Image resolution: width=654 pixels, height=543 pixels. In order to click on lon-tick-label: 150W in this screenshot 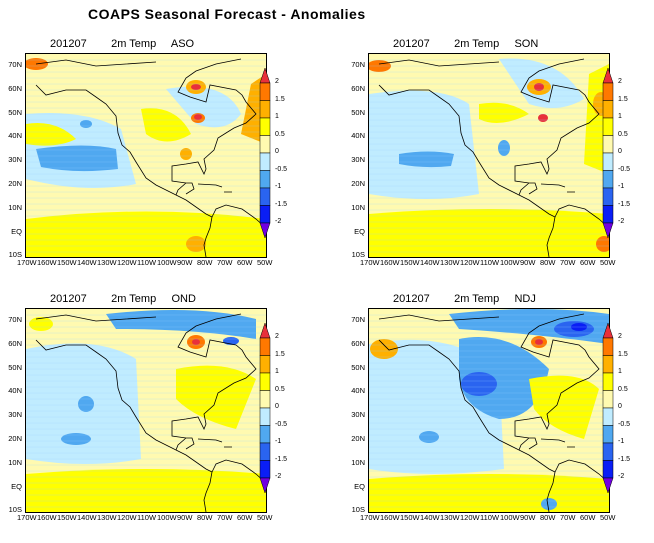, I will do `click(67, 517)`.